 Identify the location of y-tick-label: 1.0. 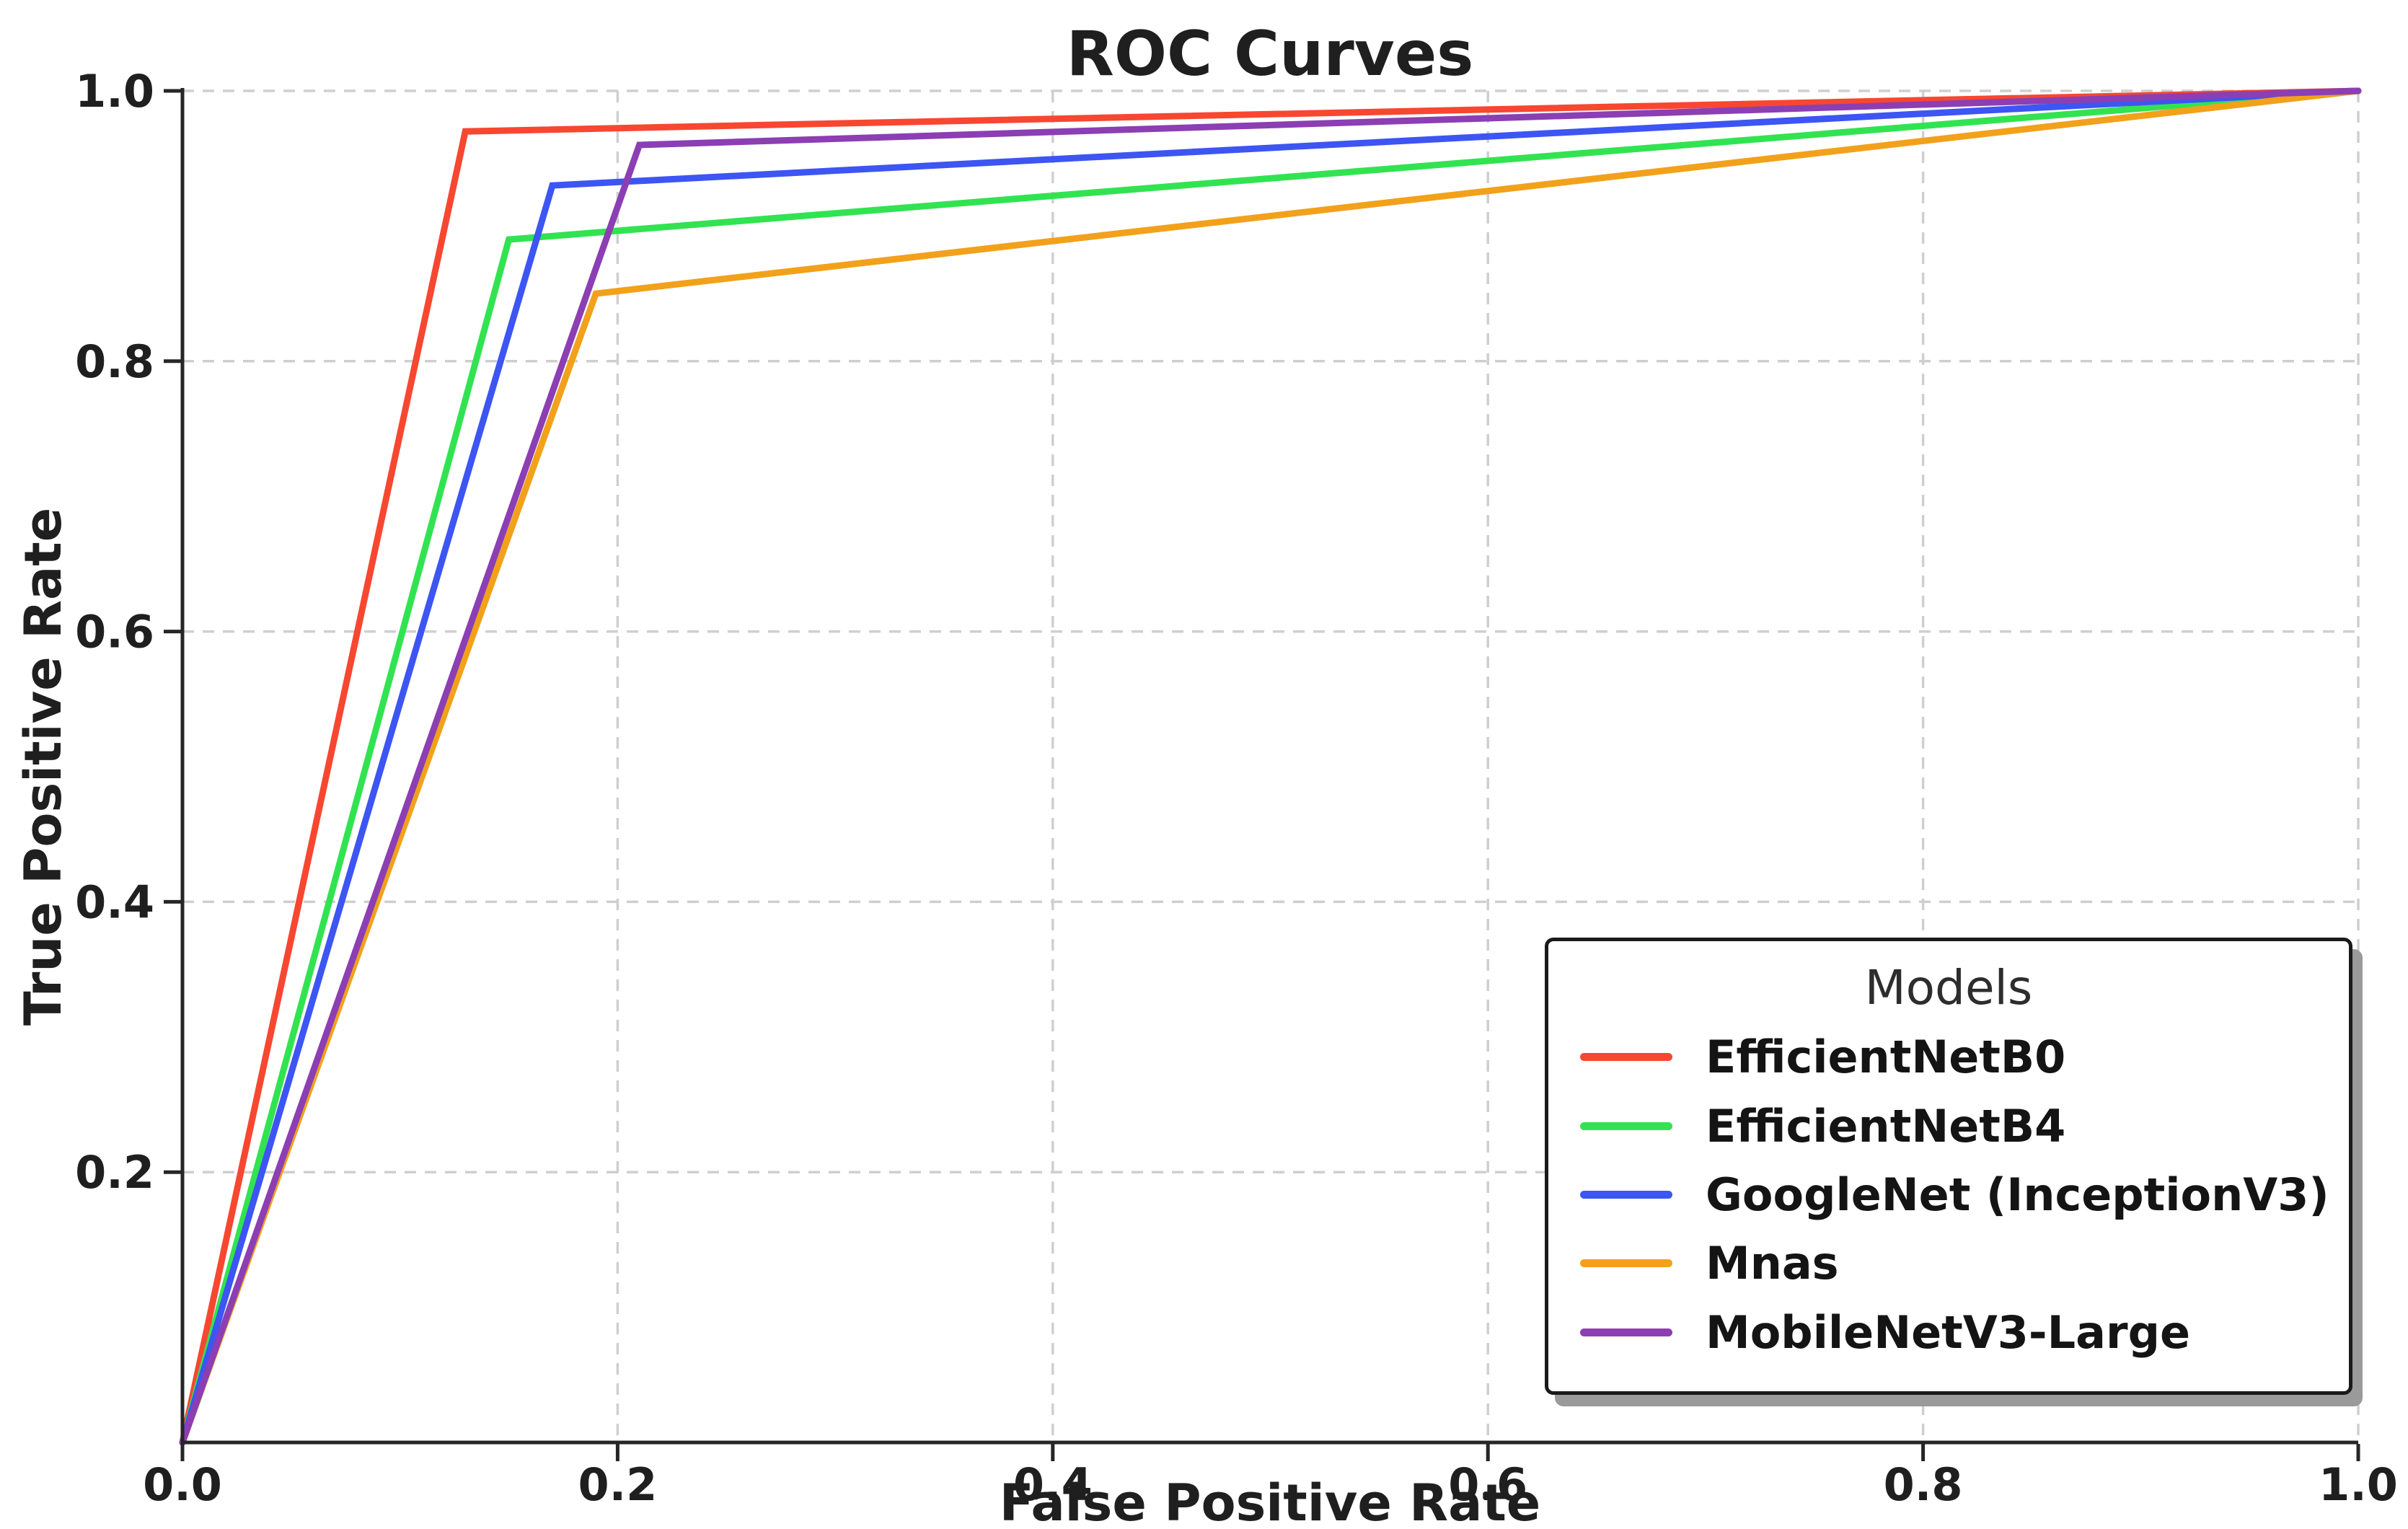
(115, 91).